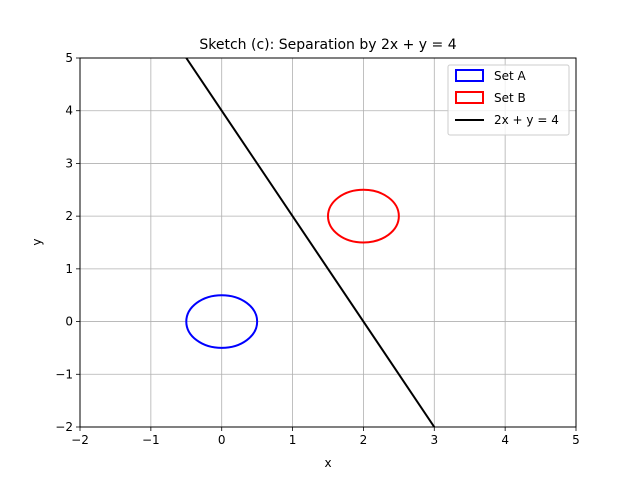 The image size is (640, 480). I want to click on legend-label: Set B, so click(510, 98).